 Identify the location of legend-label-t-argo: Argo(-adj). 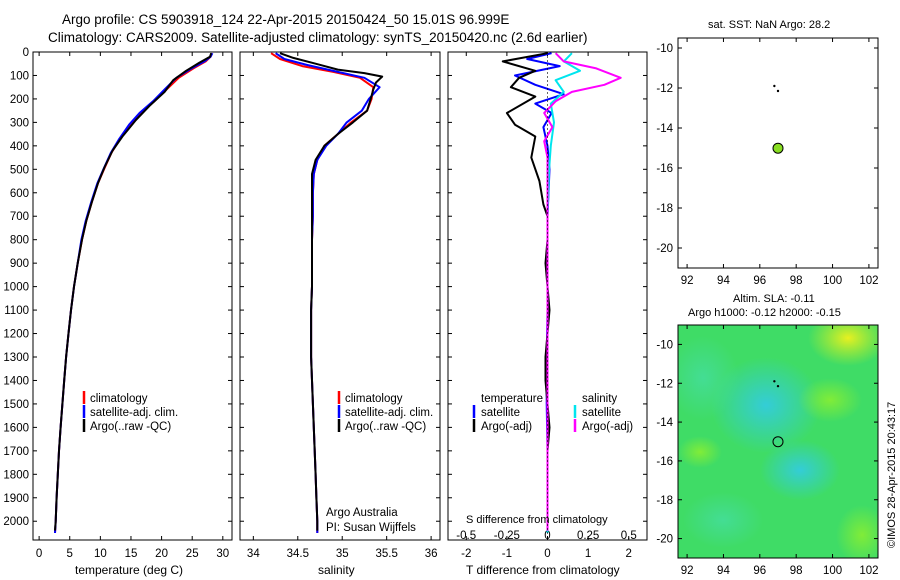
(506, 427).